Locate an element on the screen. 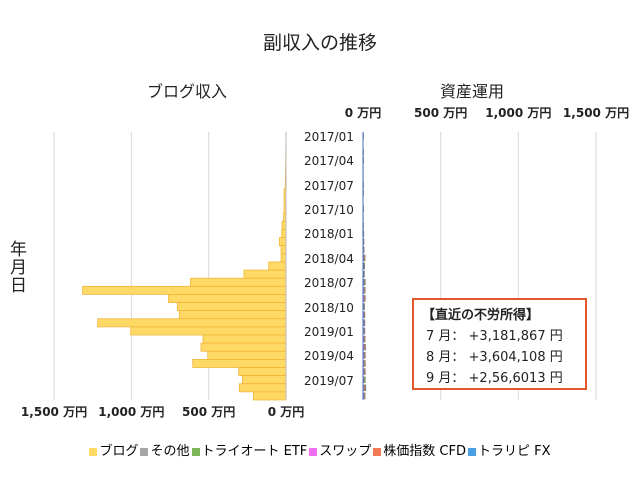 Image resolution: width=640 pixels, height=480 pixels. left-x-tick-label: 0 万円 is located at coordinates (286, 412).